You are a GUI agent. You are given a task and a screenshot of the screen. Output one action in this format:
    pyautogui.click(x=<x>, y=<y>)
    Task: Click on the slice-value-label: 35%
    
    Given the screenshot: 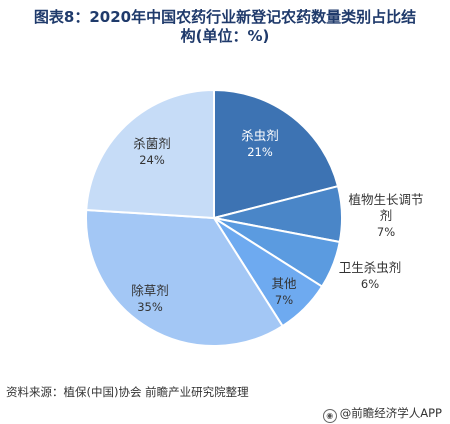 What is the action you would take?
    pyautogui.click(x=150, y=307)
    